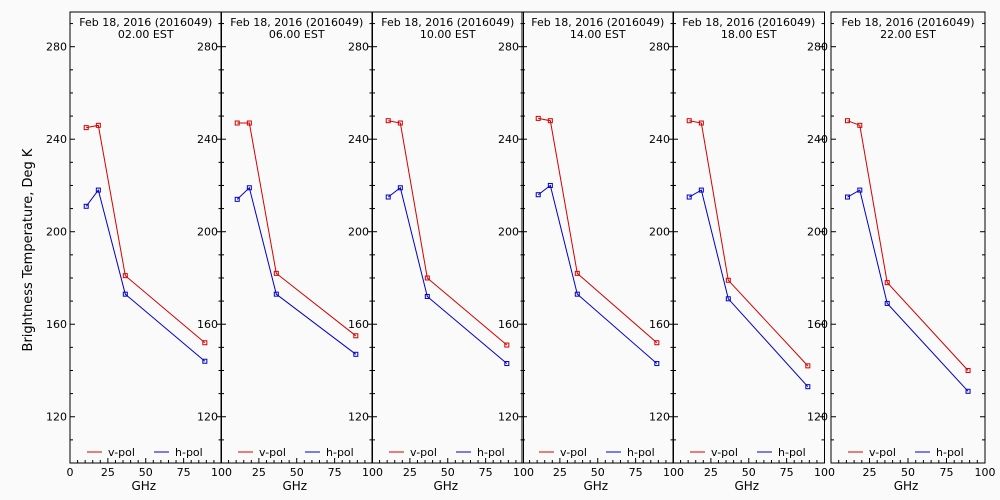 This screenshot has height=500, width=1000. Describe the element at coordinates (297, 34) in the screenshot. I see `panel-subtitle: 06.00 EST` at that location.